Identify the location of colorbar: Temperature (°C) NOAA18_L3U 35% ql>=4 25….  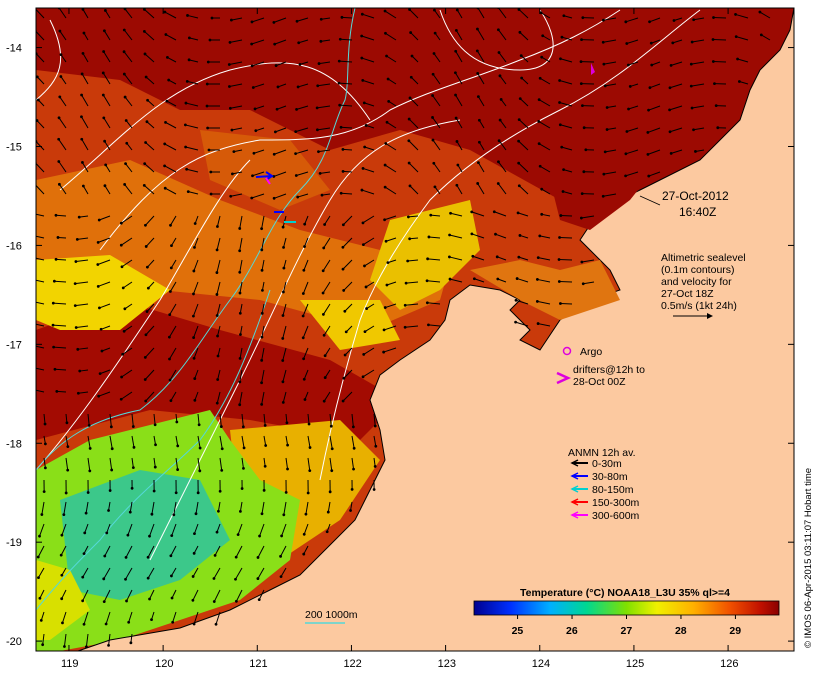
(626, 612).